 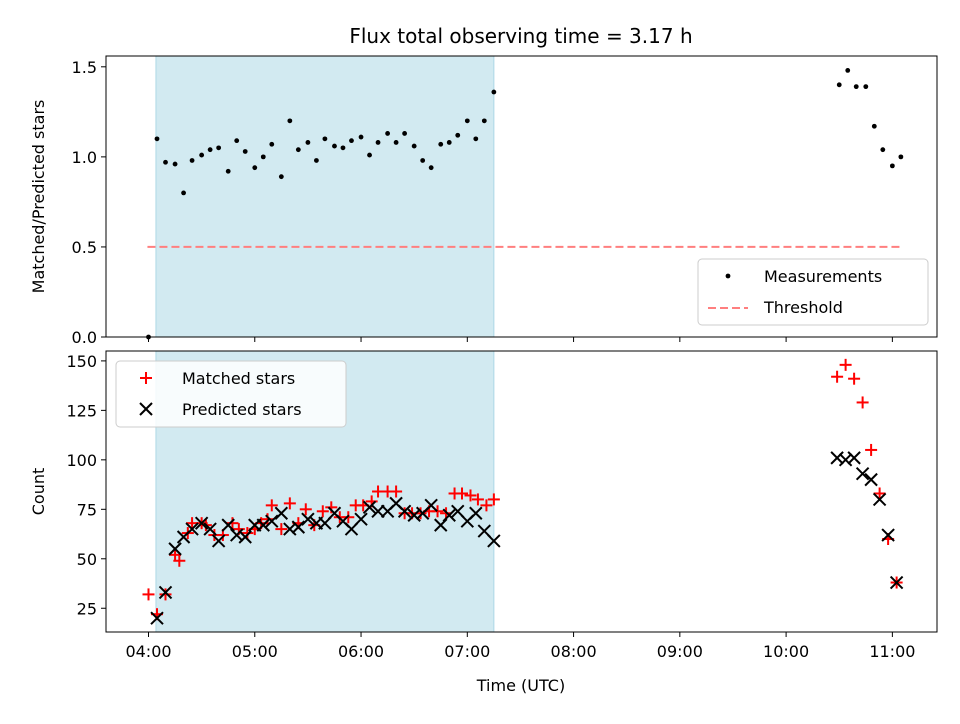 I want to click on x-tick-label: 09:00, so click(x=680, y=651).